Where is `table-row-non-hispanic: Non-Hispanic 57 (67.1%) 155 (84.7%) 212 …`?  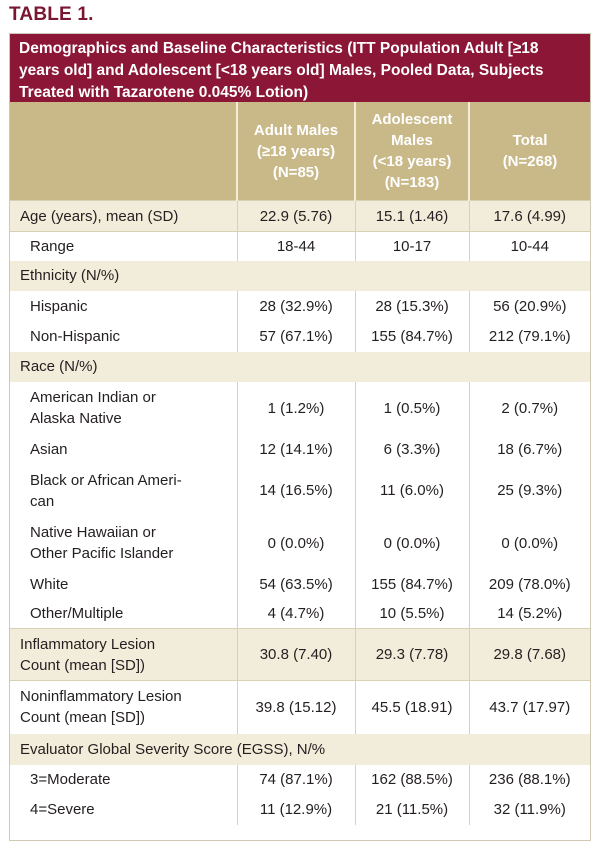 table-row-non-hispanic: Non-Hispanic 57 (67.1%) 155 (84.7%) 212 … is located at coordinates (300, 336).